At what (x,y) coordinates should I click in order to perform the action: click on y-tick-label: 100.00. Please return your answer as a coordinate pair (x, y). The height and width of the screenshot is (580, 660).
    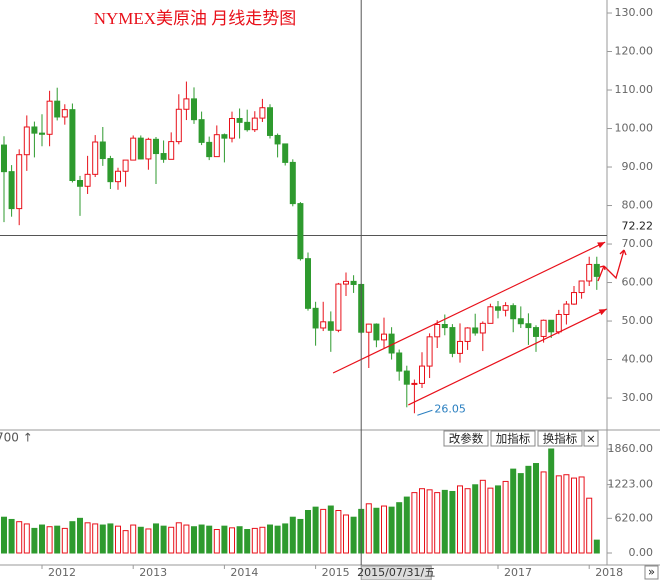
    Looking at the image, I should click on (634, 128).